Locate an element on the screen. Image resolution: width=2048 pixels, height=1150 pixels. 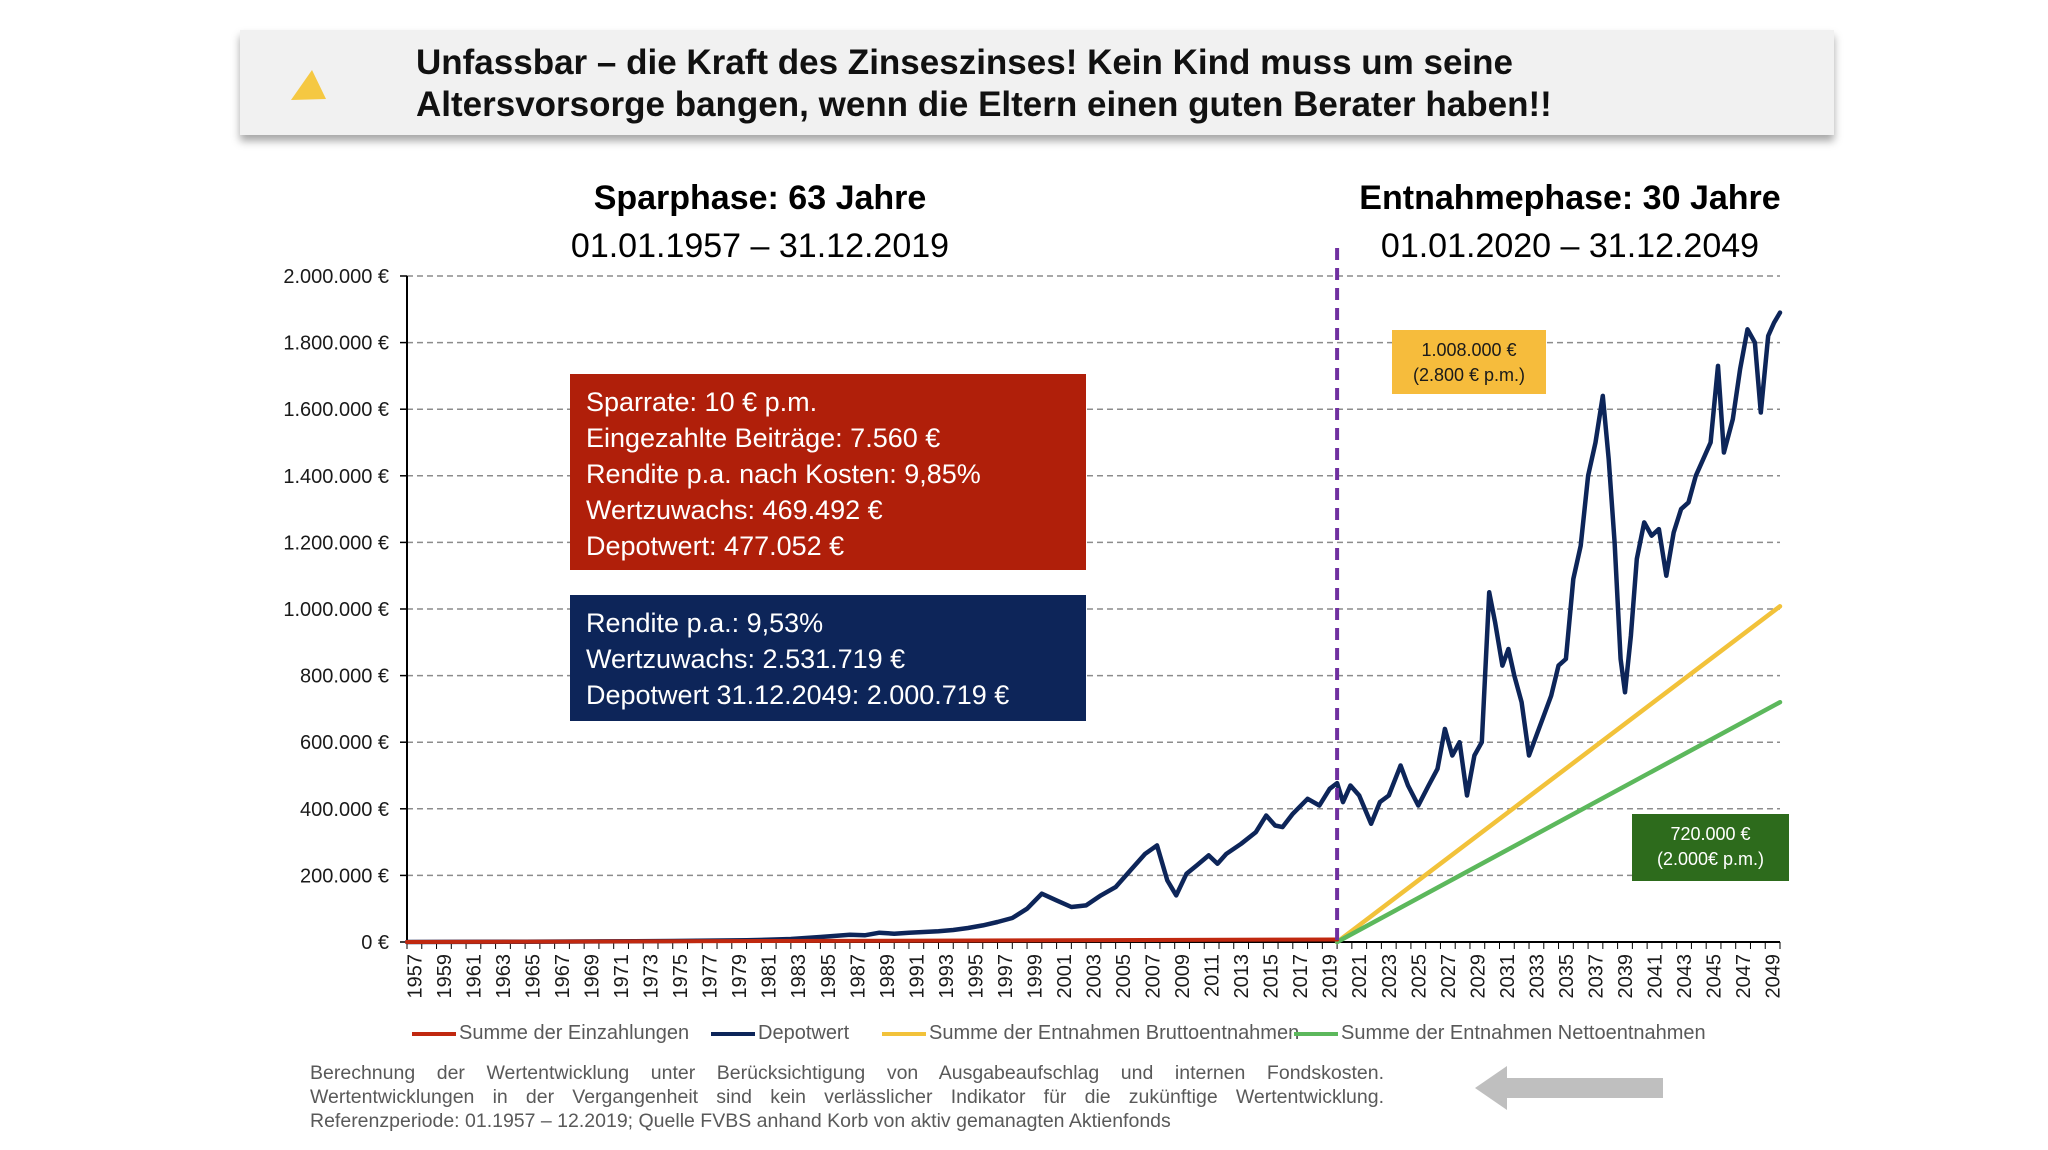
x-tick-label: 1979 is located at coordinates (740, 976).